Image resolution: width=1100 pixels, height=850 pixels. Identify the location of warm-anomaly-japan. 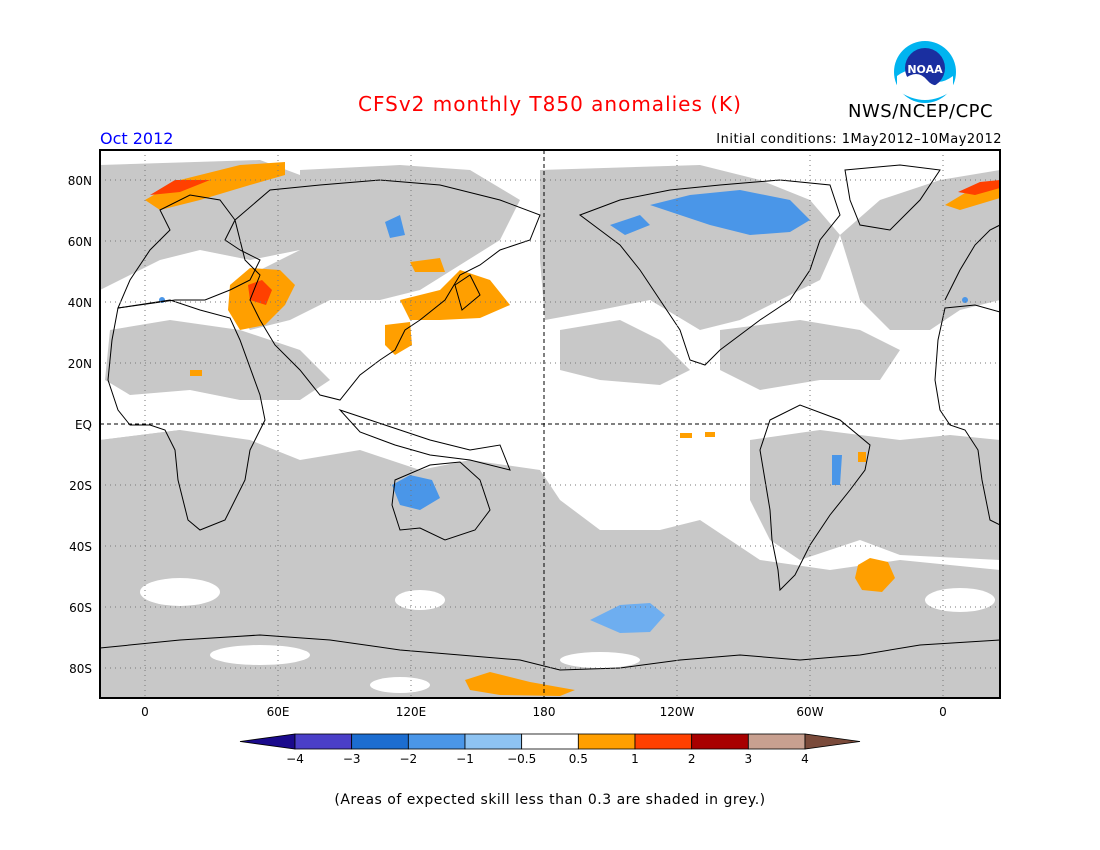
(455, 295).